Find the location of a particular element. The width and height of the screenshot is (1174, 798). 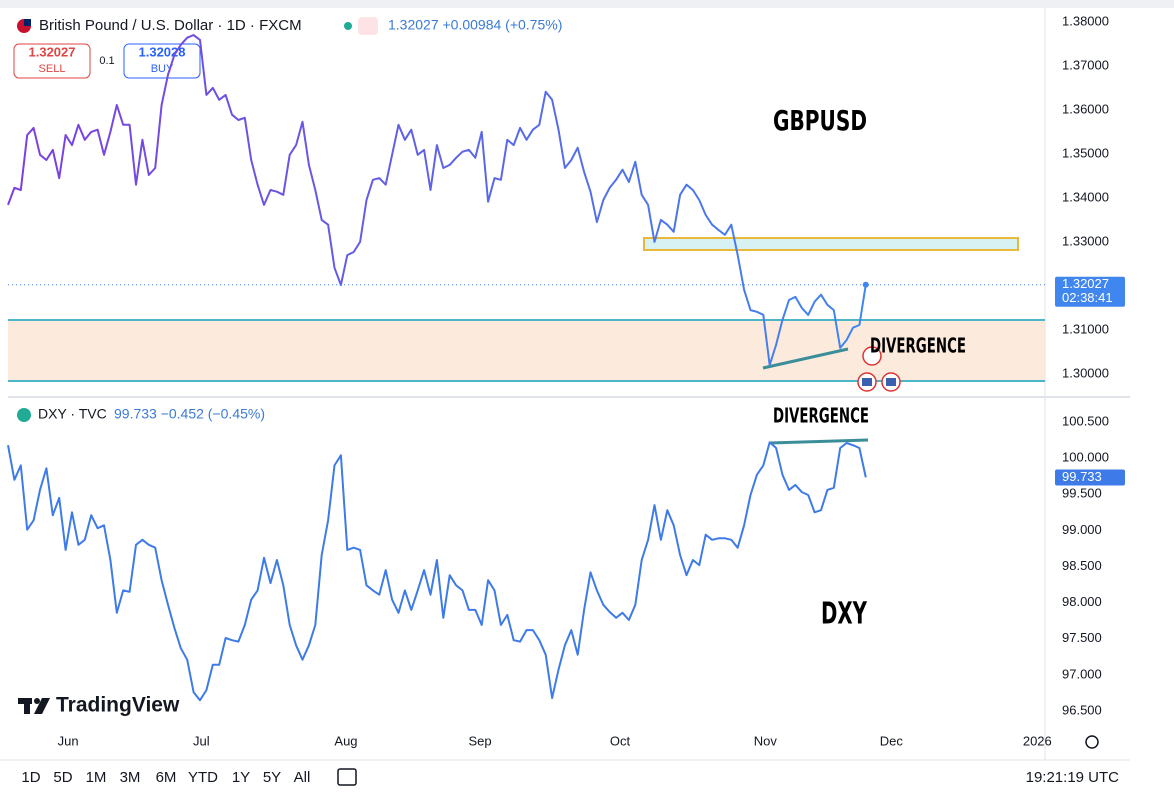

y-tick-label: 100.500 is located at coordinates (1085, 420).